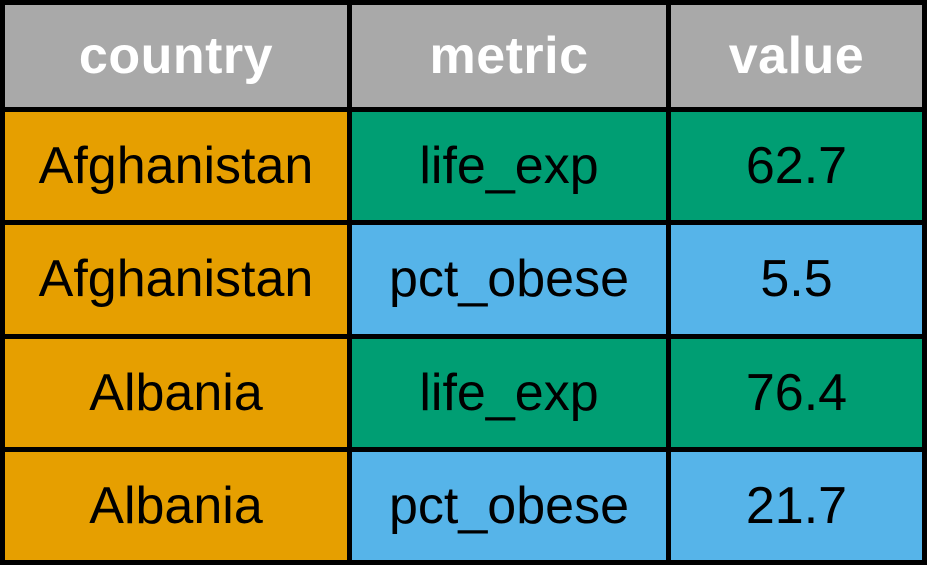 The height and width of the screenshot is (582, 930). What do you see at coordinates (799, 395) in the screenshot?
I see `value-cell: 76.4` at bounding box center [799, 395].